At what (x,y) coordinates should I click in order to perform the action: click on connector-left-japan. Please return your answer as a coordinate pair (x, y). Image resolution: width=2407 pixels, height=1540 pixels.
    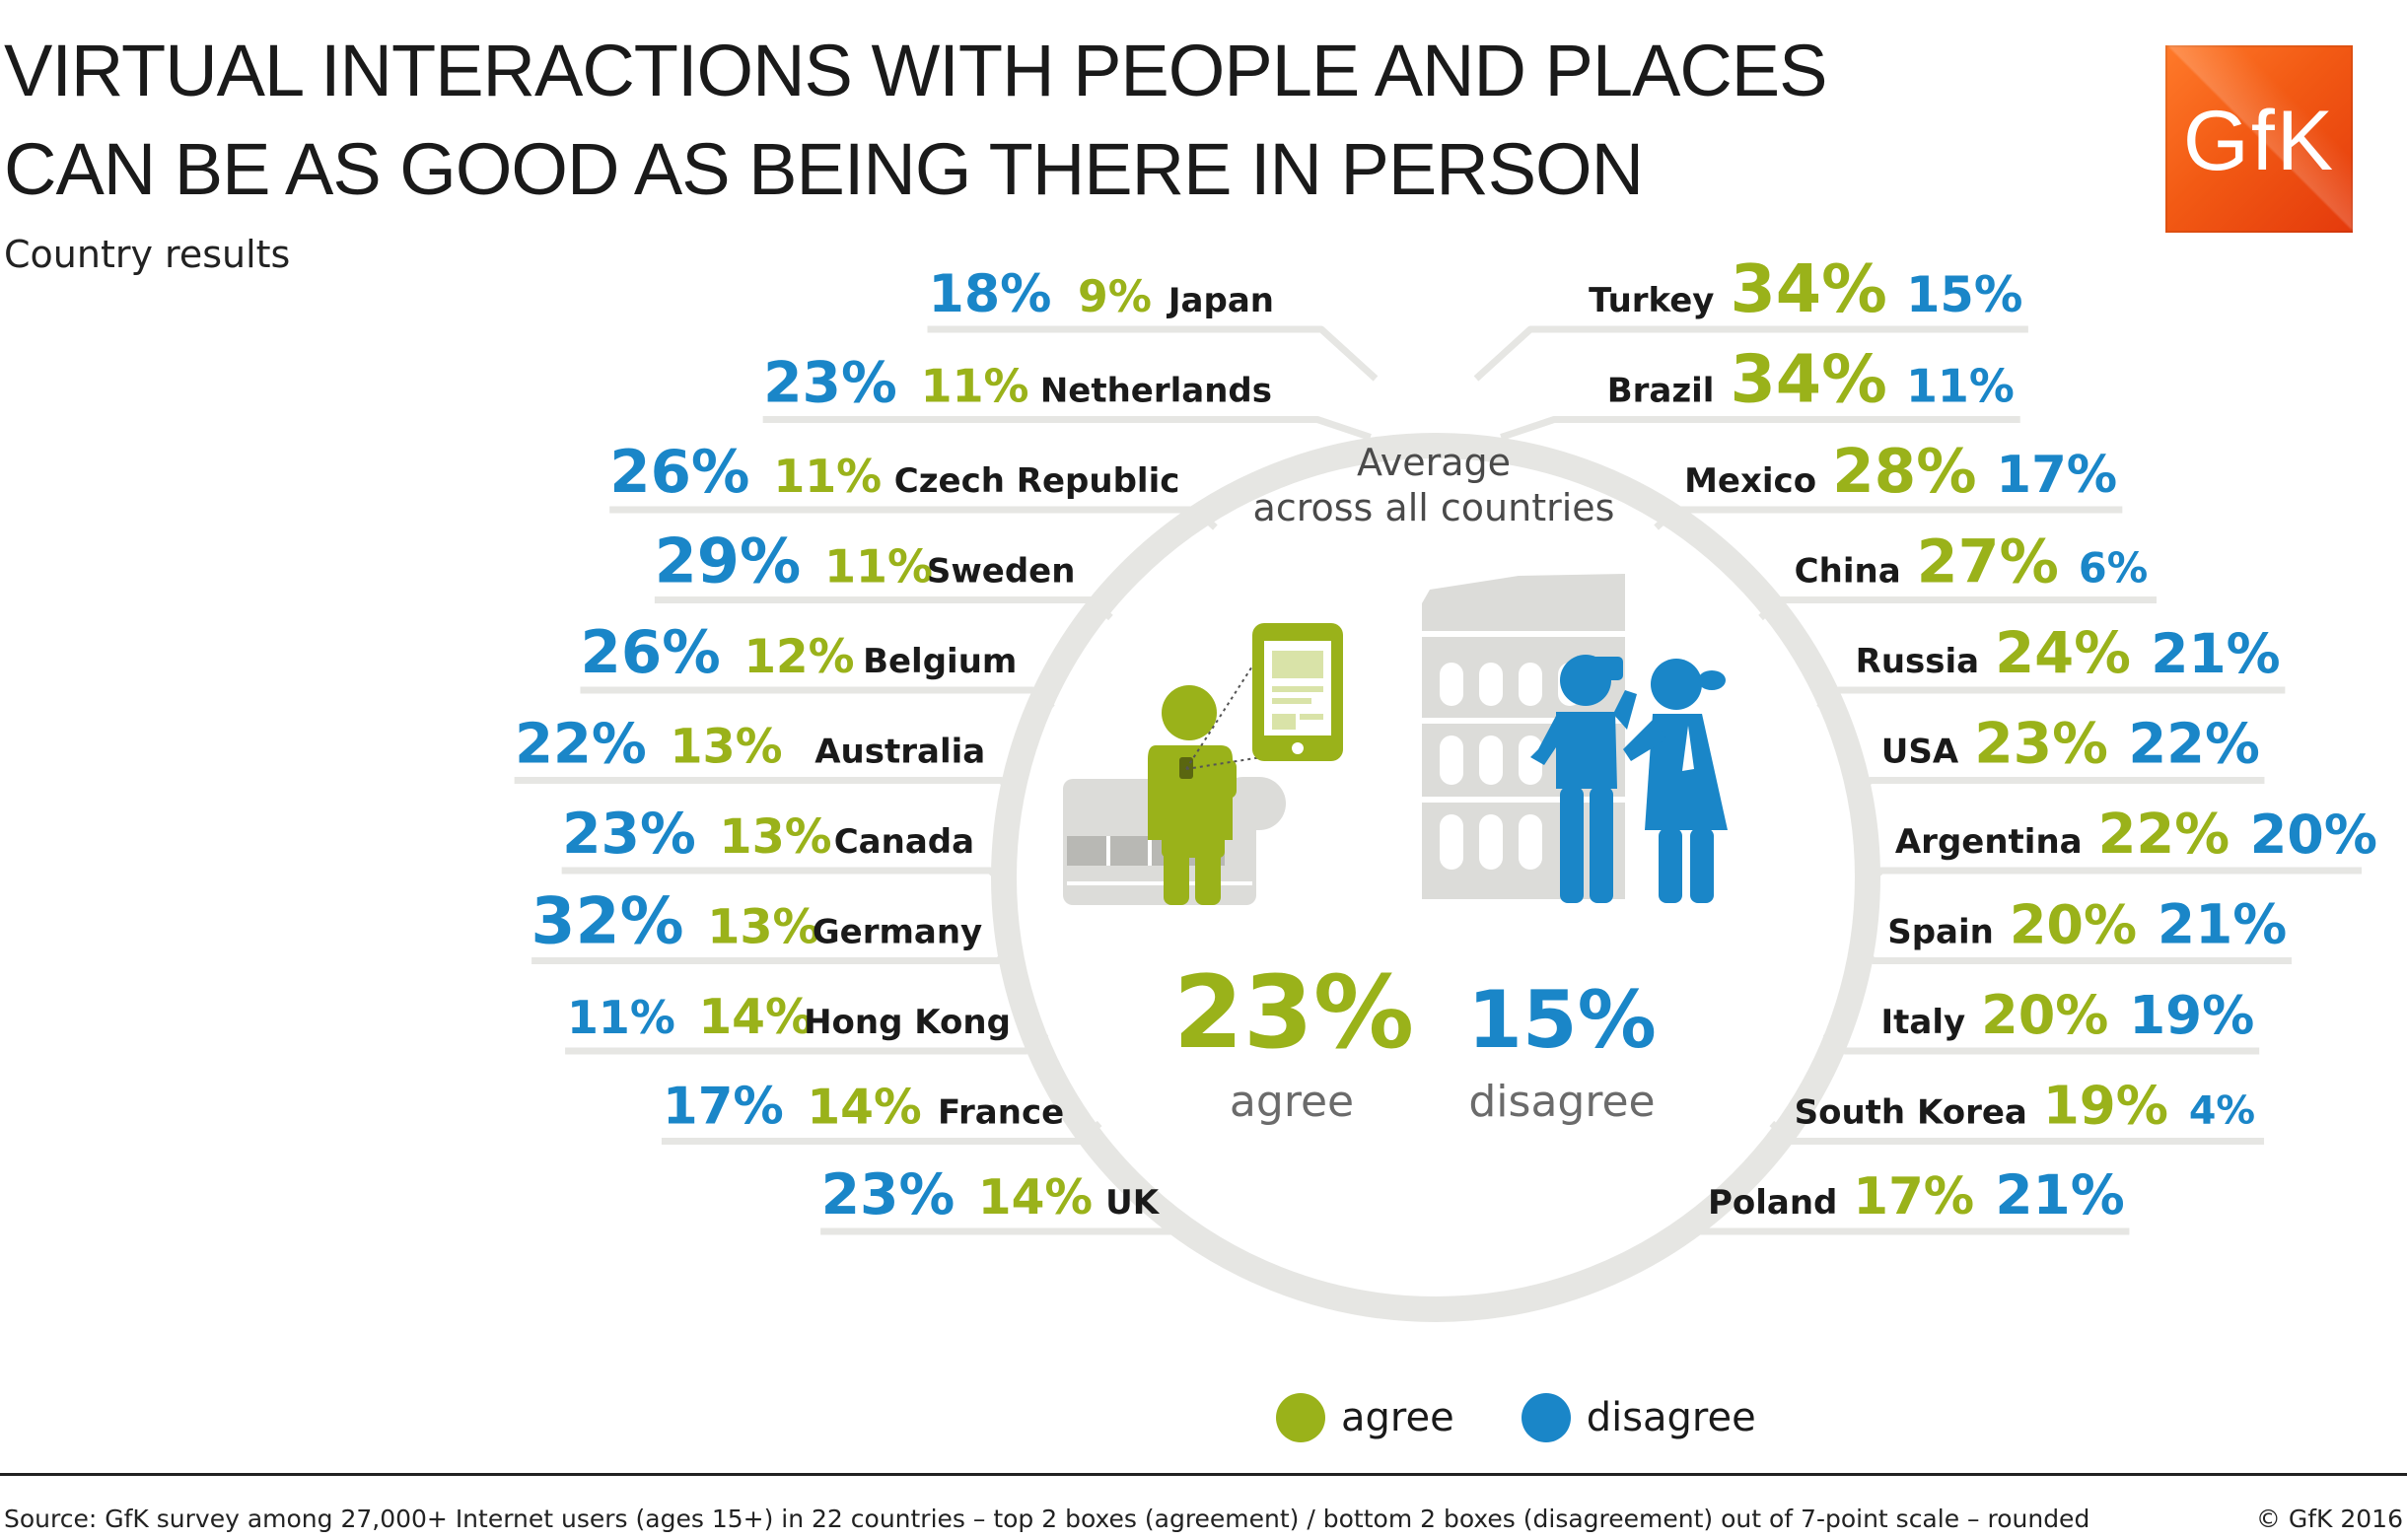
    Looking at the image, I should click on (1153, 353).